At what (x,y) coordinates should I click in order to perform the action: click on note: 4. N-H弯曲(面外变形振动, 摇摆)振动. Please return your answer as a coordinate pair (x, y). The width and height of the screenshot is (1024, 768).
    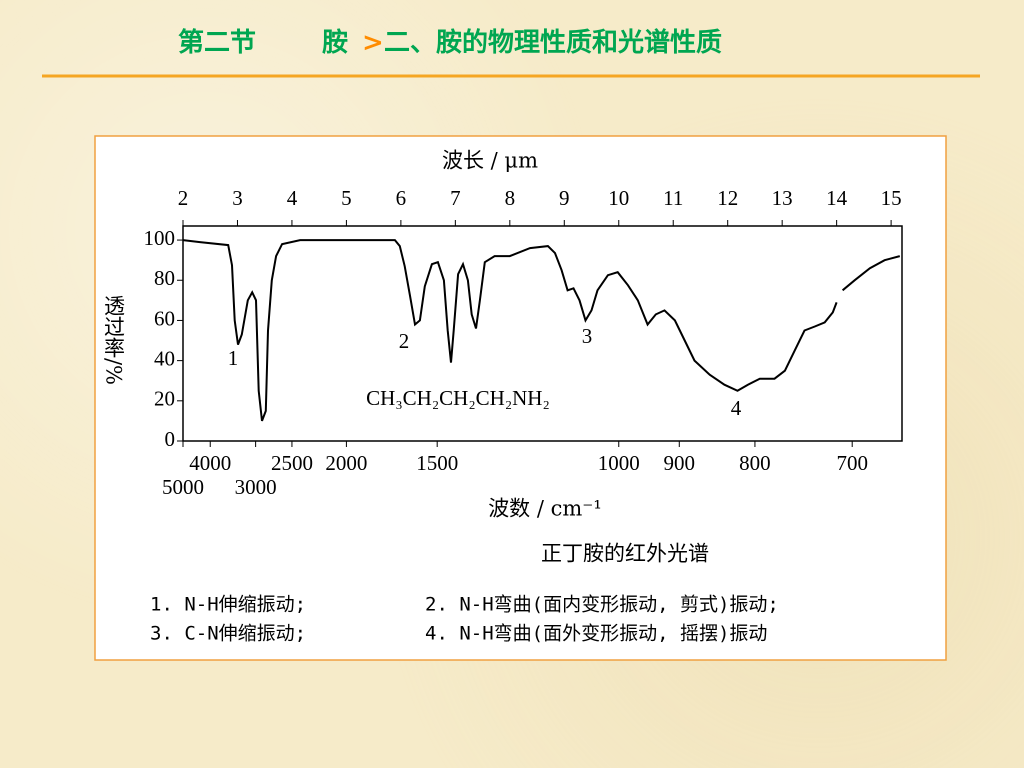
    Looking at the image, I should click on (596, 634).